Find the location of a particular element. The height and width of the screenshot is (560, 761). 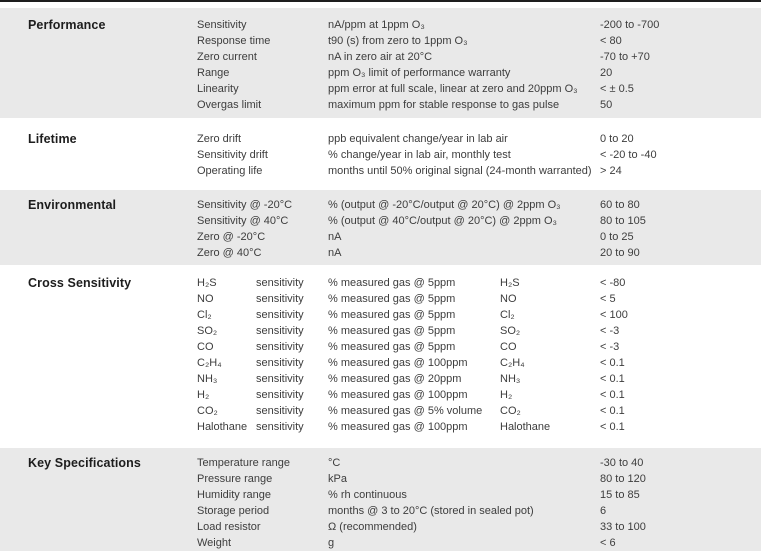

gas-name: SO₂ is located at coordinates (207, 331).